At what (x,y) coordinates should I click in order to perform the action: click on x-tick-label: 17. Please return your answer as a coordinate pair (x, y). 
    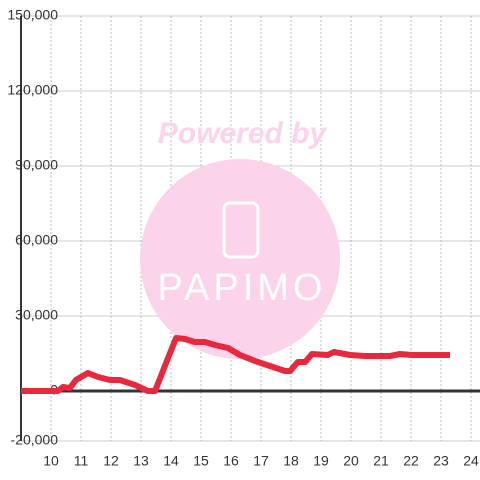
    Looking at the image, I should click on (261, 461).